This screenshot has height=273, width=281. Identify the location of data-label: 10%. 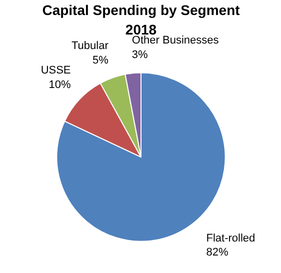
(59, 85).